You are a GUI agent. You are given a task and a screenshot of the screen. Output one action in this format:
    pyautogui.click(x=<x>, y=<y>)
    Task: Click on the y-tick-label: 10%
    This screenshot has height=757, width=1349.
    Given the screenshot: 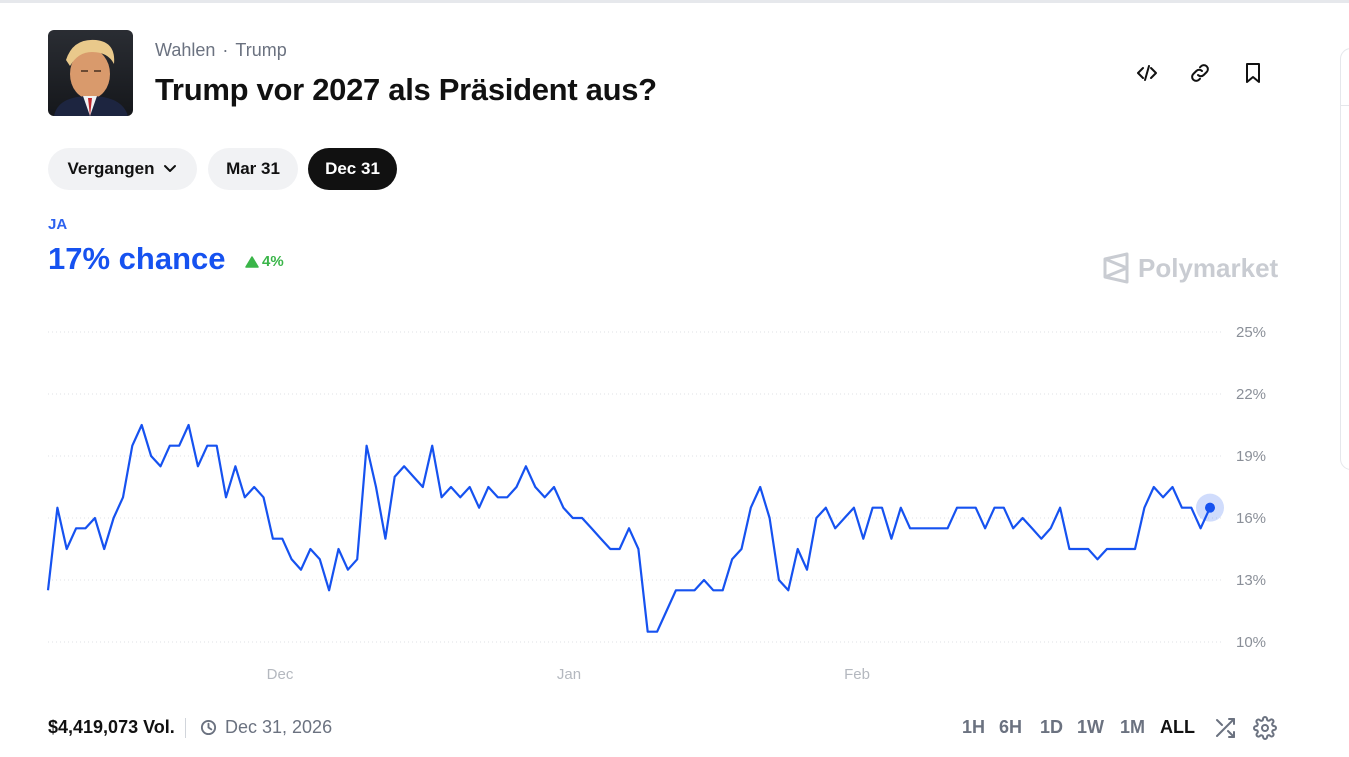 What is the action you would take?
    pyautogui.click(x=1251, y=642)
    